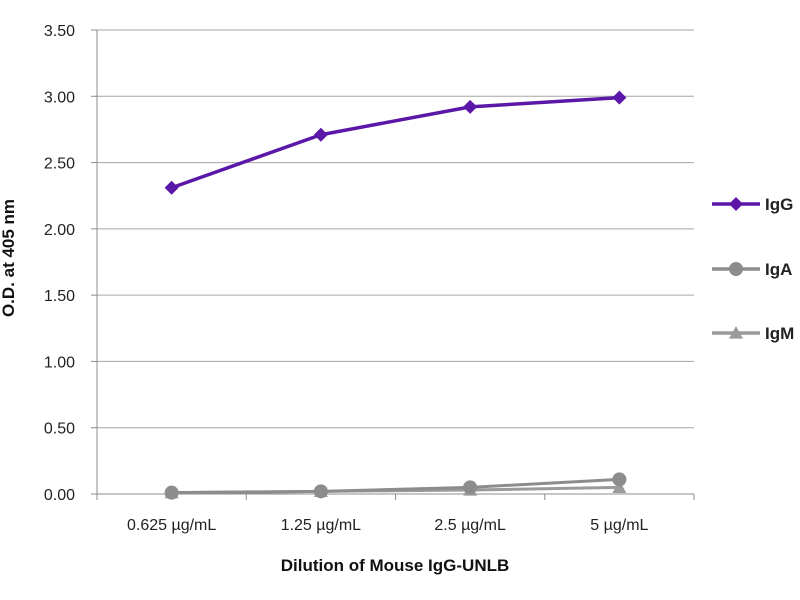 The width and height of the screenshot is (800, 600). What do you see at coordinates (779, 333) in the screenshot?
I see `legend-label: IgM` at bounding box center [779, 333].